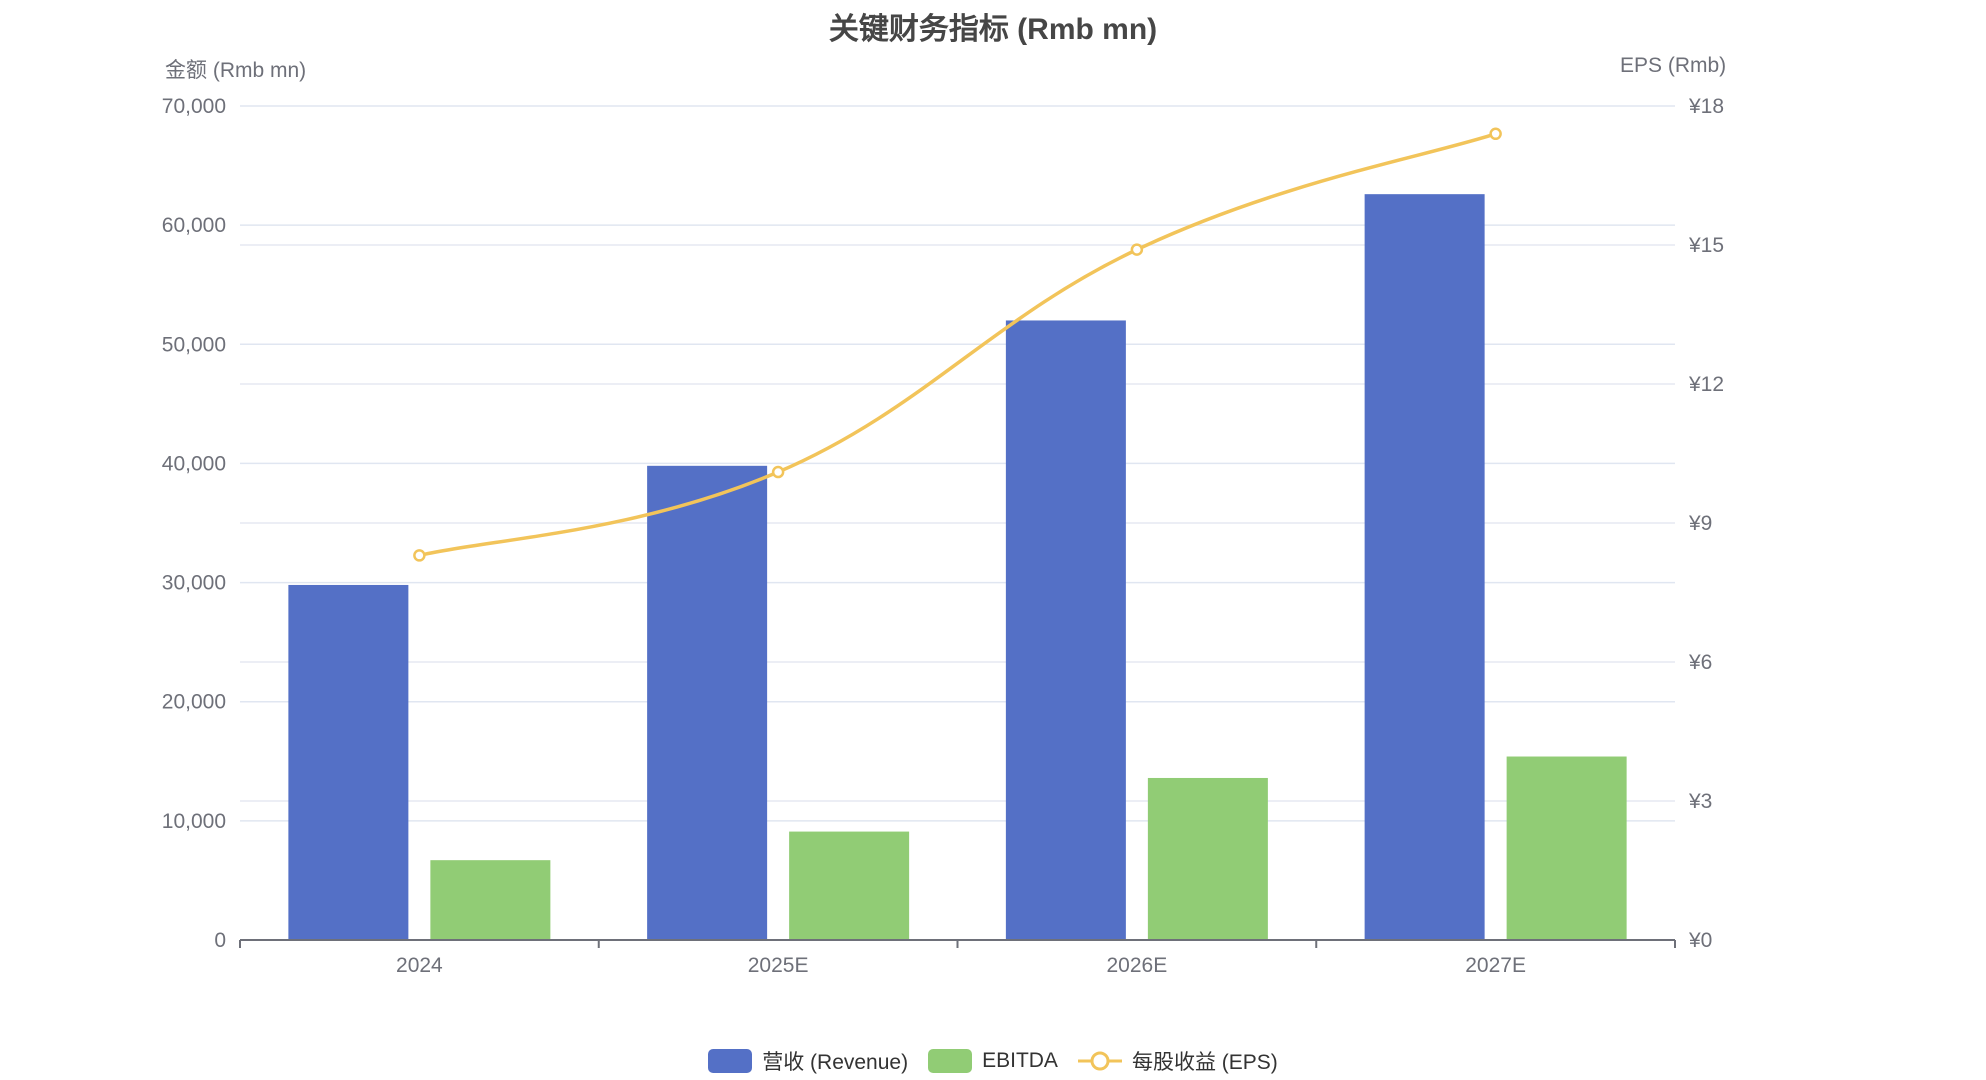 This screenshot has height=1080, width=1986. Describe the element at coordinates (194, 702) in the screenshot. I see `left-axis-tick-label: 20,000` at that location.